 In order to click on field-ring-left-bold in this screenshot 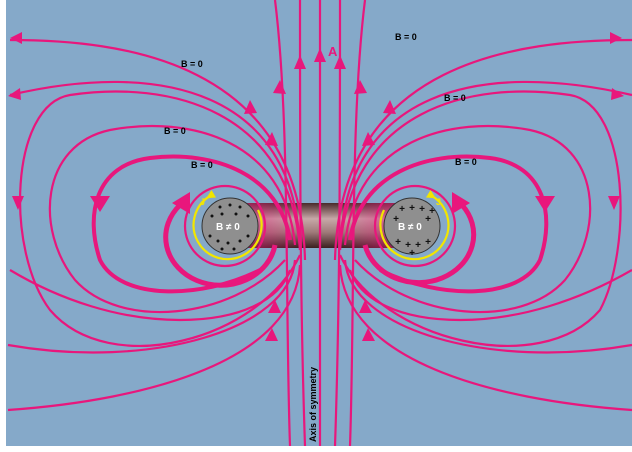, I will do `click(220, 245)`.